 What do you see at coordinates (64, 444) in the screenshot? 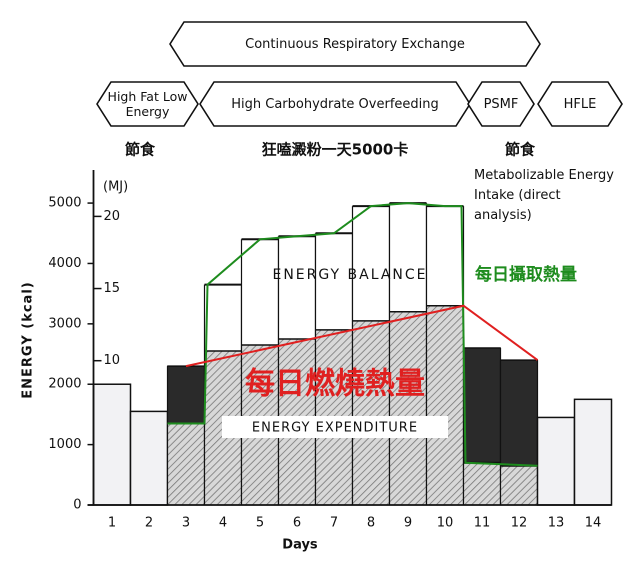
I see `y-tick-label: 1000` at bounding box center [64, 444].